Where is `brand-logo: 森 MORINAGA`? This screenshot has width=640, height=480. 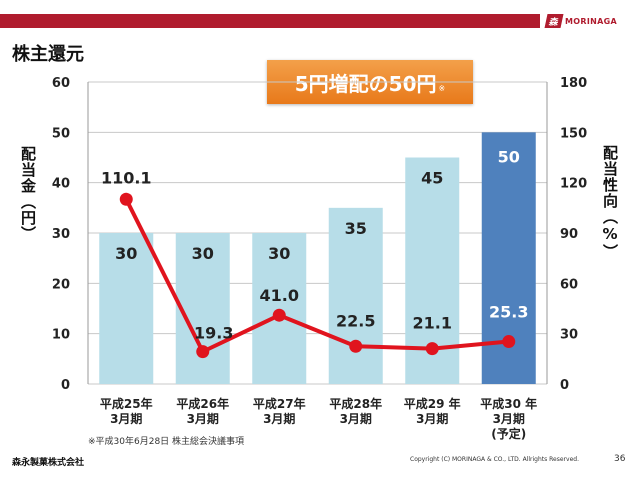
brand-logo: 森 MORINAGA is located at coordinates (580, 21).